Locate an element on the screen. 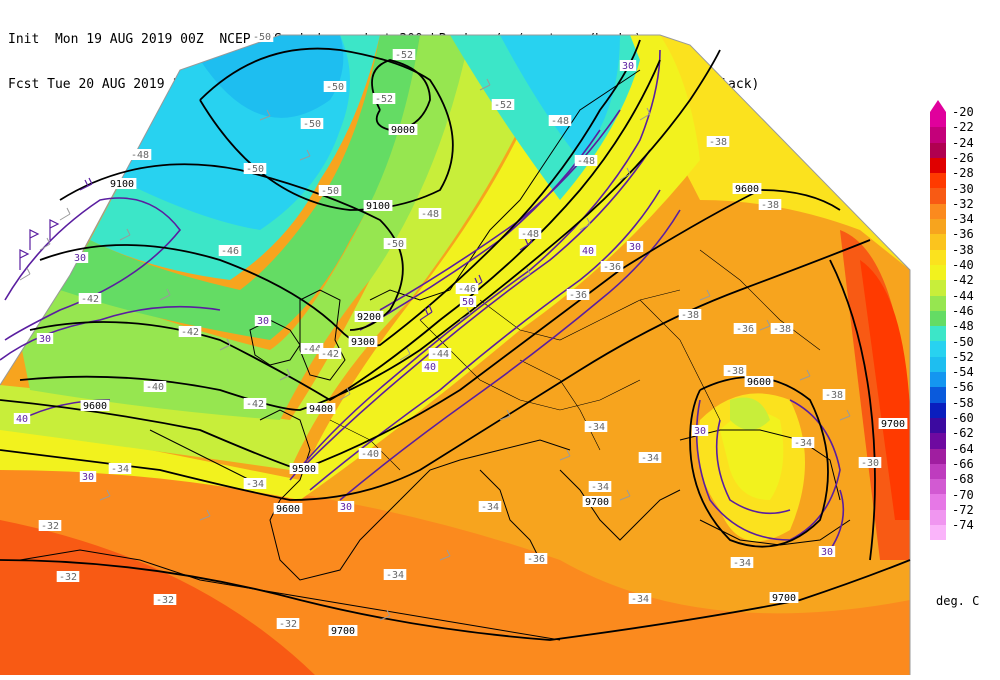 This screenshot has height=680, width=1000. strong-wind-barbs is located at coordinates (276, 249).